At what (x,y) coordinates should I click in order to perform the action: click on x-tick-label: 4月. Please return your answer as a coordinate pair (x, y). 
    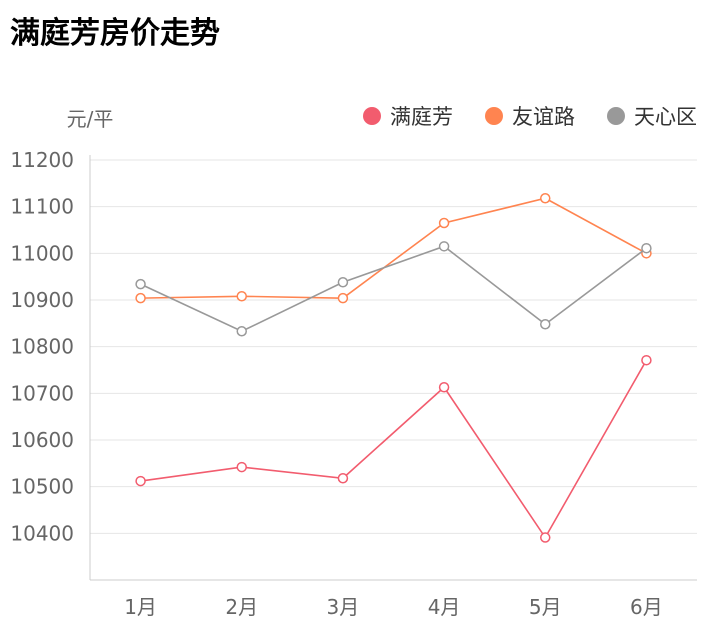
    Looking at the image, I should click on (444, 607).